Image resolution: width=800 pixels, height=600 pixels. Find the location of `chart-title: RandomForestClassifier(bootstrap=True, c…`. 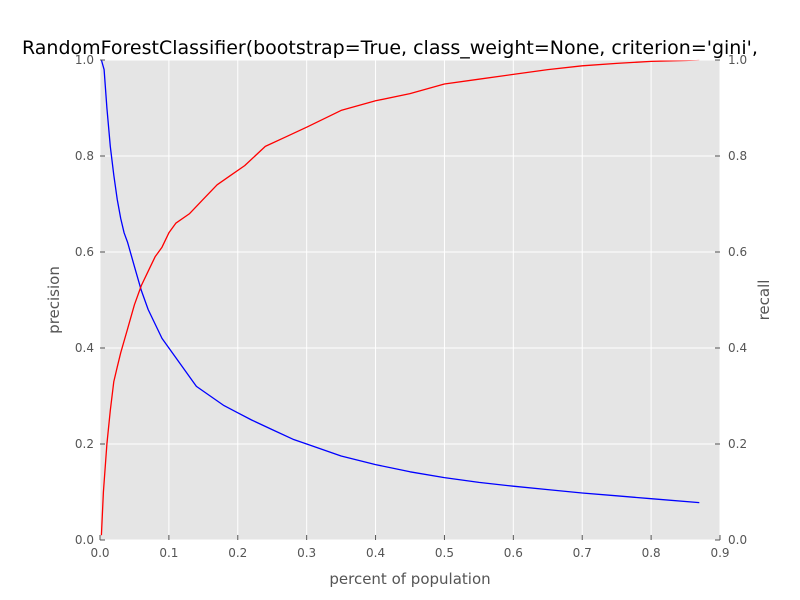

chart-title: RandomForestClassifier(bootstrap=True, c… is located at coordinates (390, 48).